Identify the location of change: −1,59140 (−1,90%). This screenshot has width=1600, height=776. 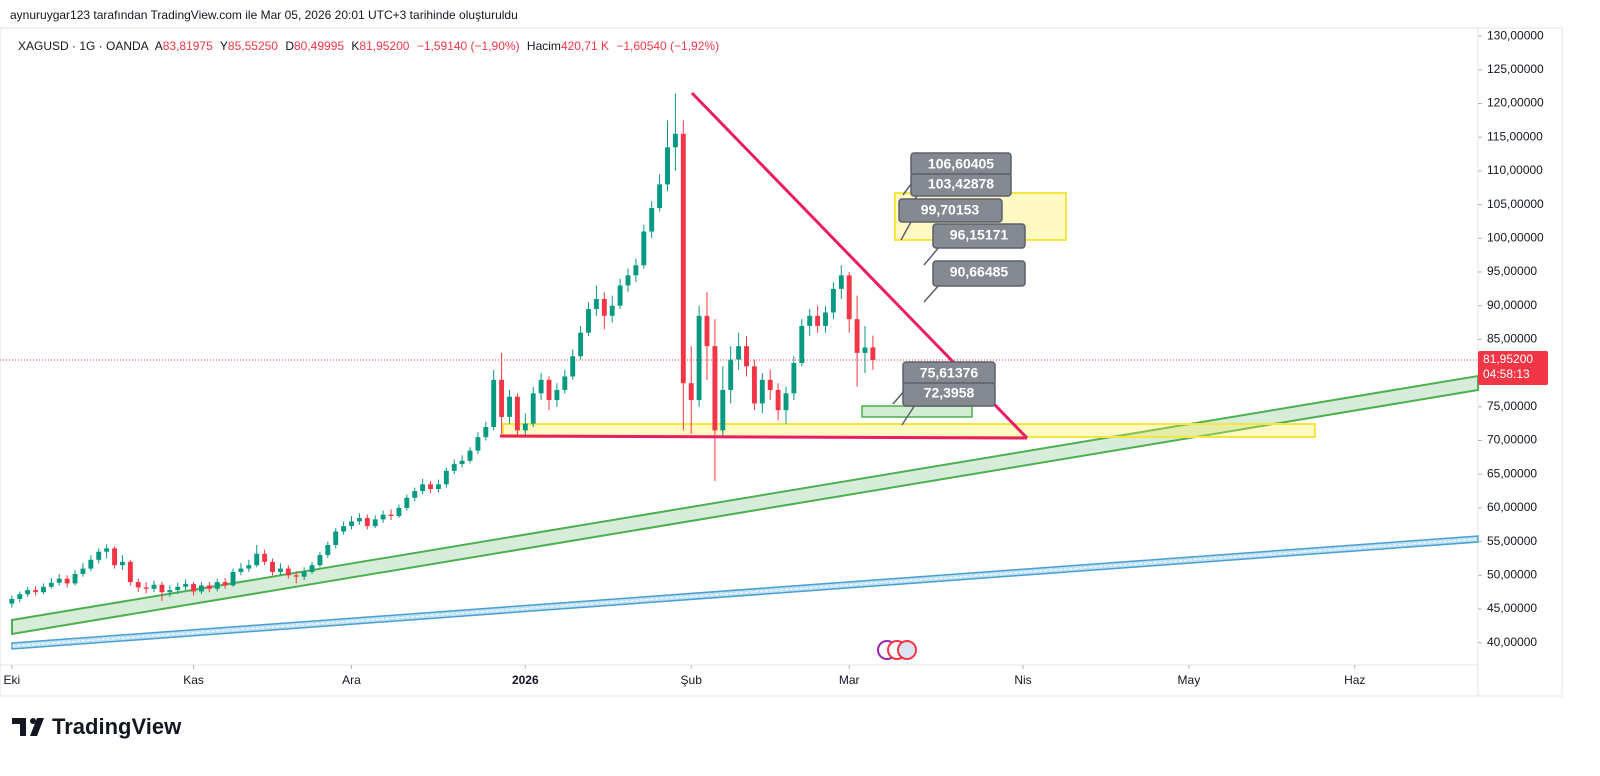
(468, 46).